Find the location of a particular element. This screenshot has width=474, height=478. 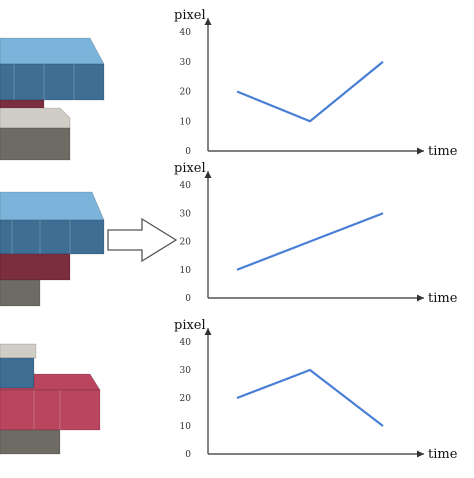

block-stack-bottom is located at coordinates (50, 399).